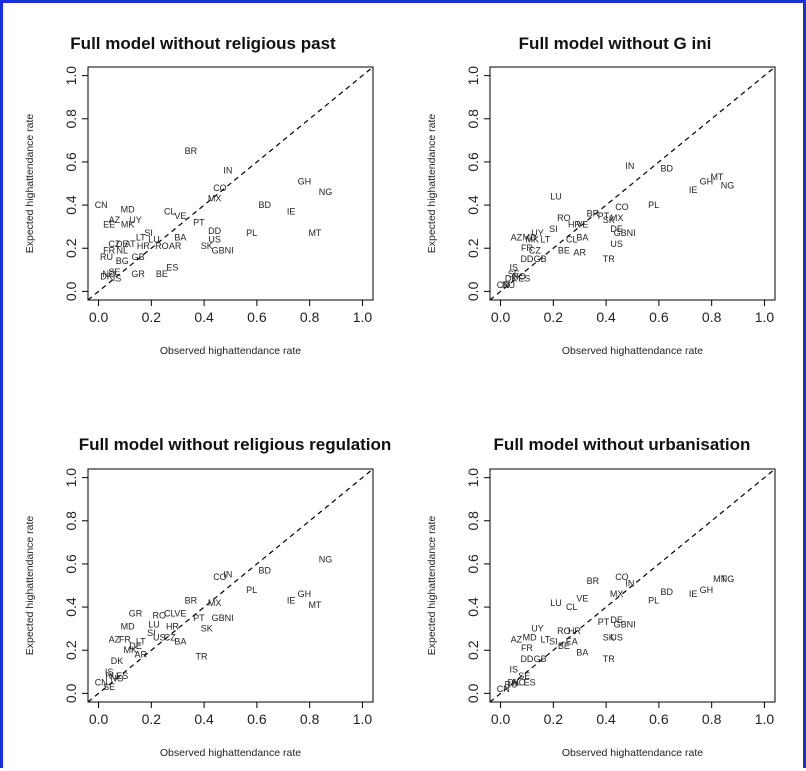  Describe the element at coordinates (291, 601) in the screenshot. I see `data-point-label: IE` at that location.